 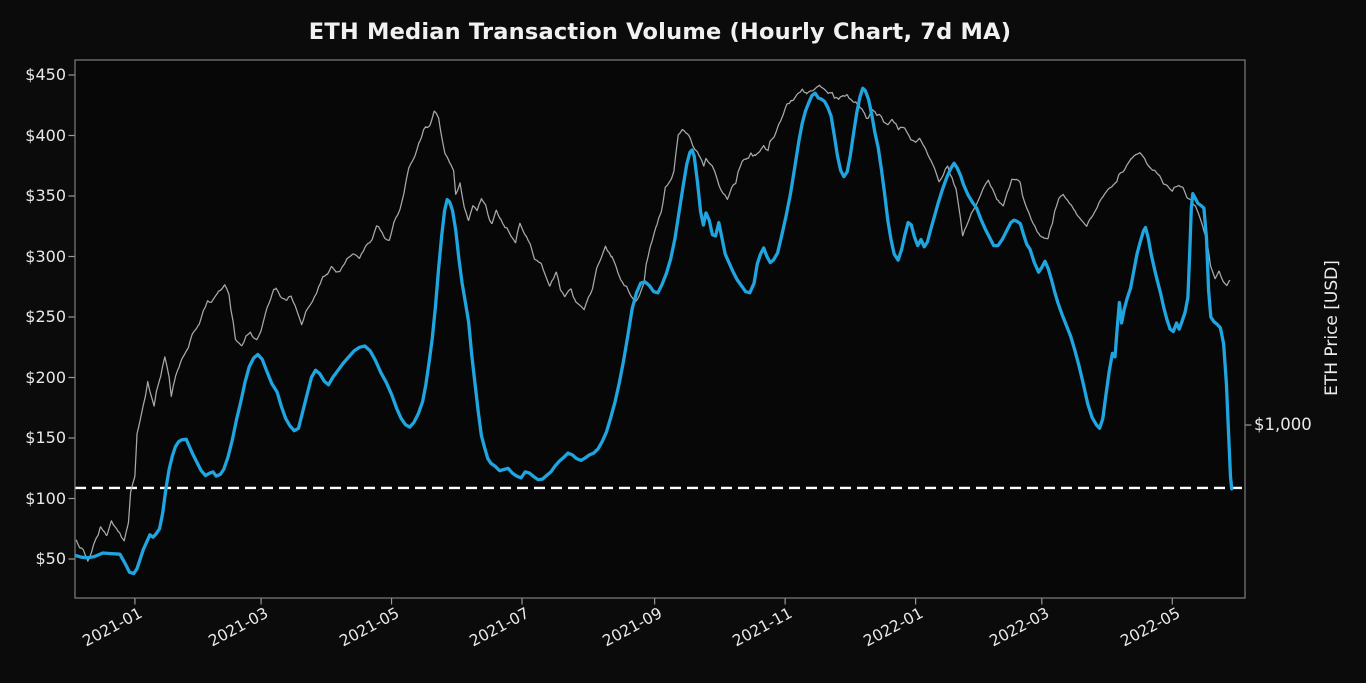 I want to click on y-tick-label: $350, so click(x=45, y=195).